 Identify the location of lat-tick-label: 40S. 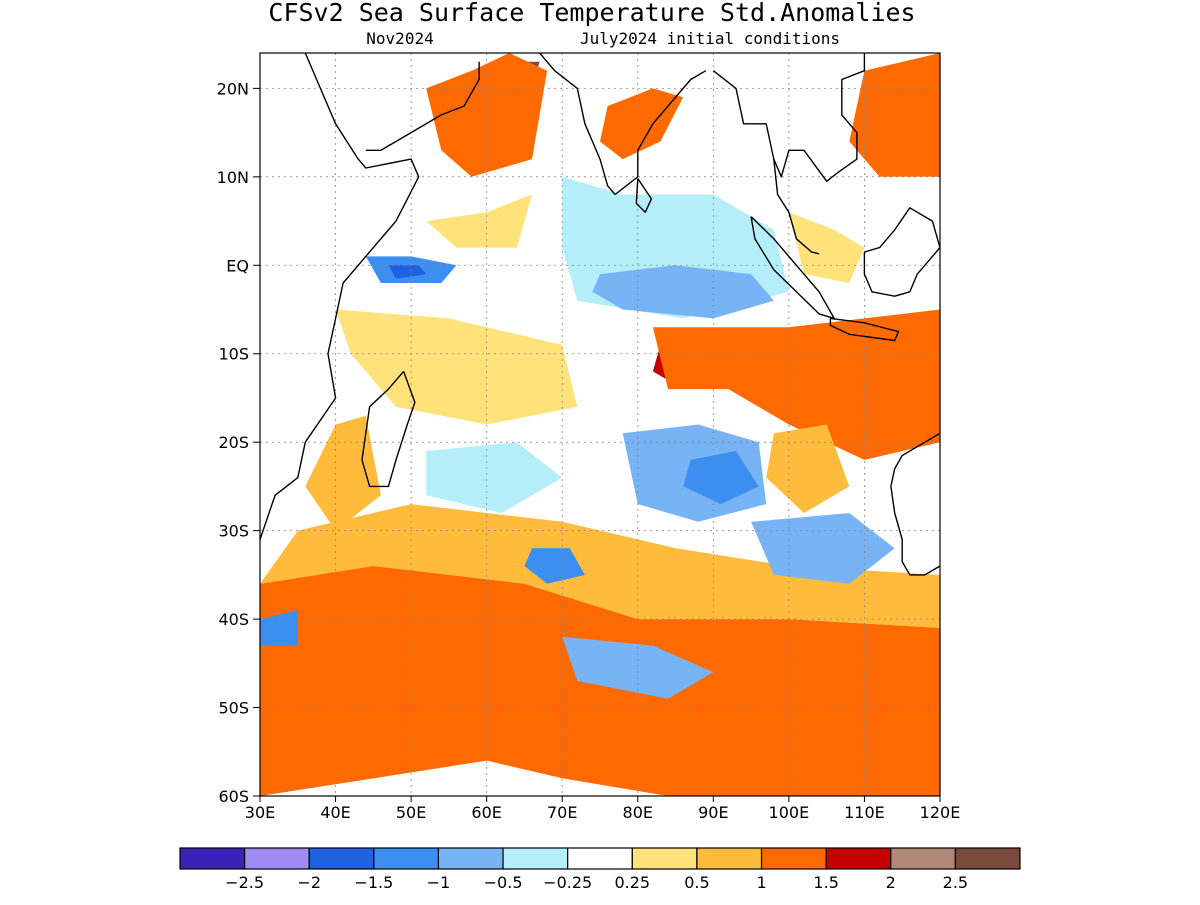
(233, 619).